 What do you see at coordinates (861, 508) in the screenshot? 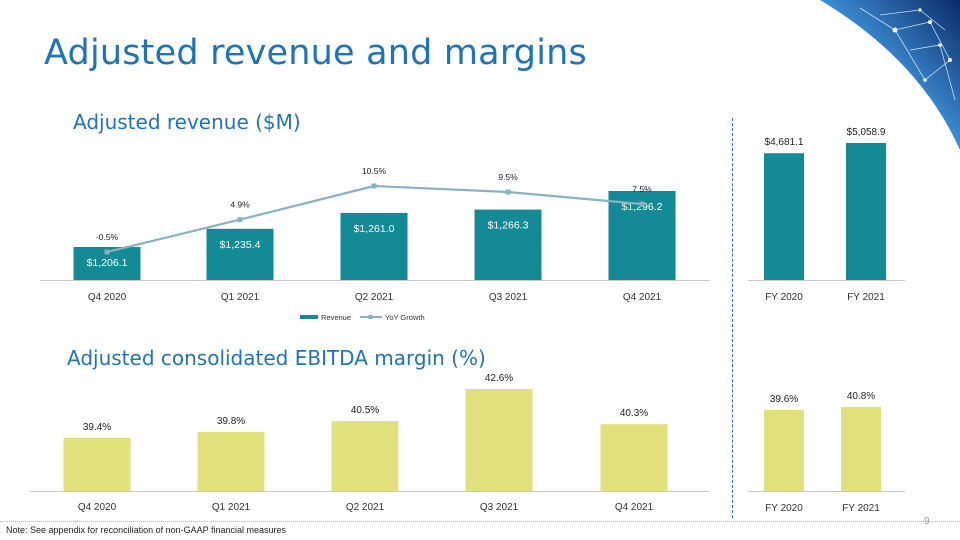
I see `ebitda-fy-x-tick: FY 2021` at bounding box center [861, 508].